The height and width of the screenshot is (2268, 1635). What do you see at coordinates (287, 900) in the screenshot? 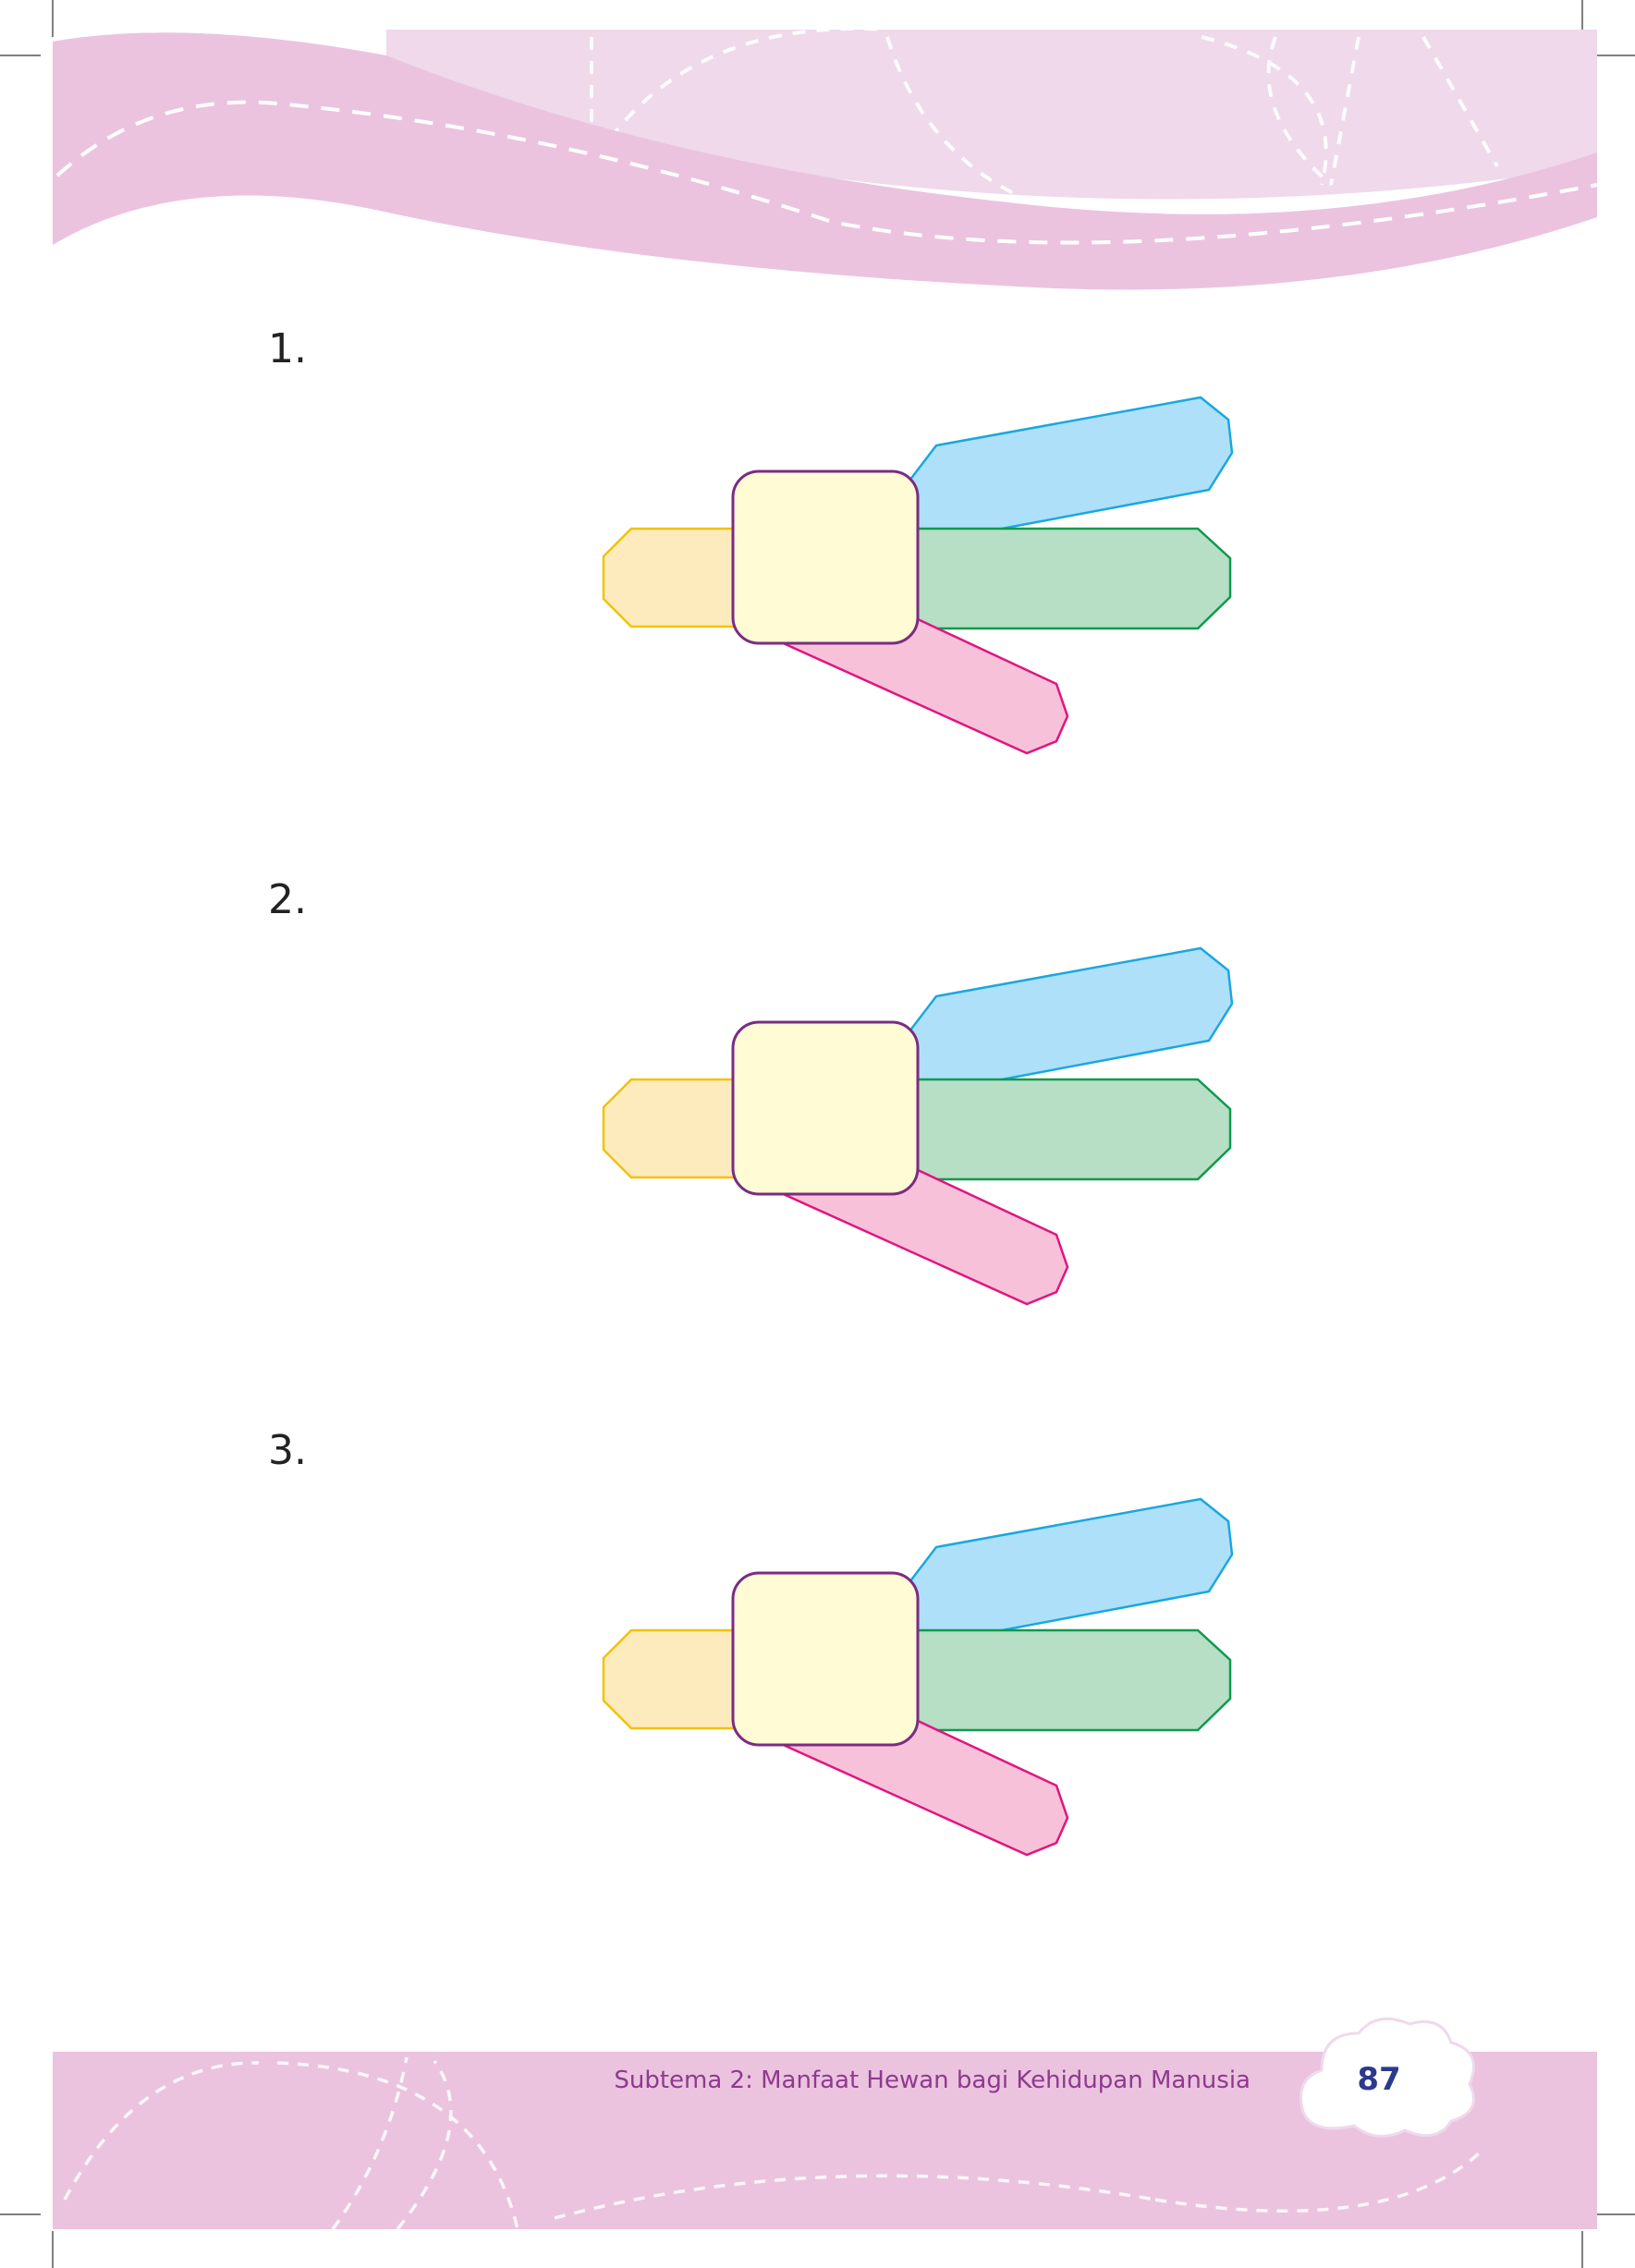
I see `item-number-2: 2.` at bounding box center [287, 900].